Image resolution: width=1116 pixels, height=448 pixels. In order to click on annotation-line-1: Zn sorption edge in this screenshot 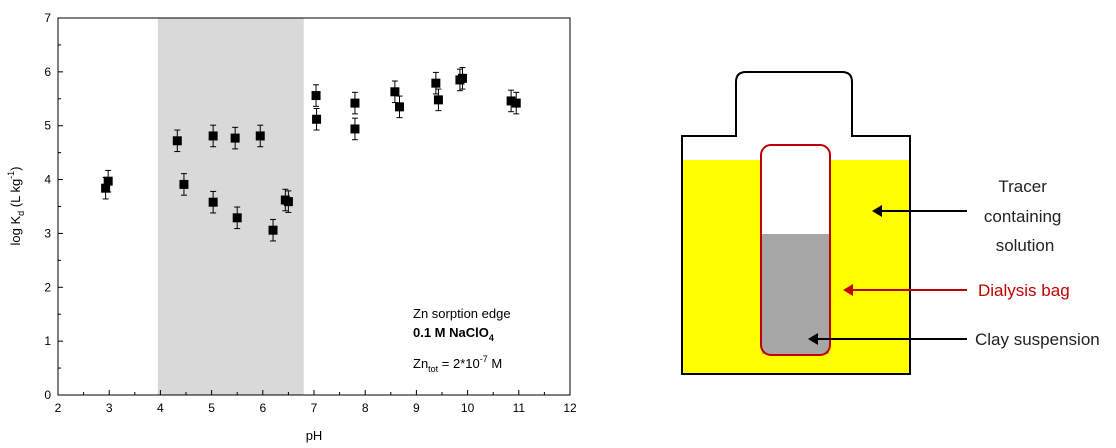, I will do `click(462, 313)`.